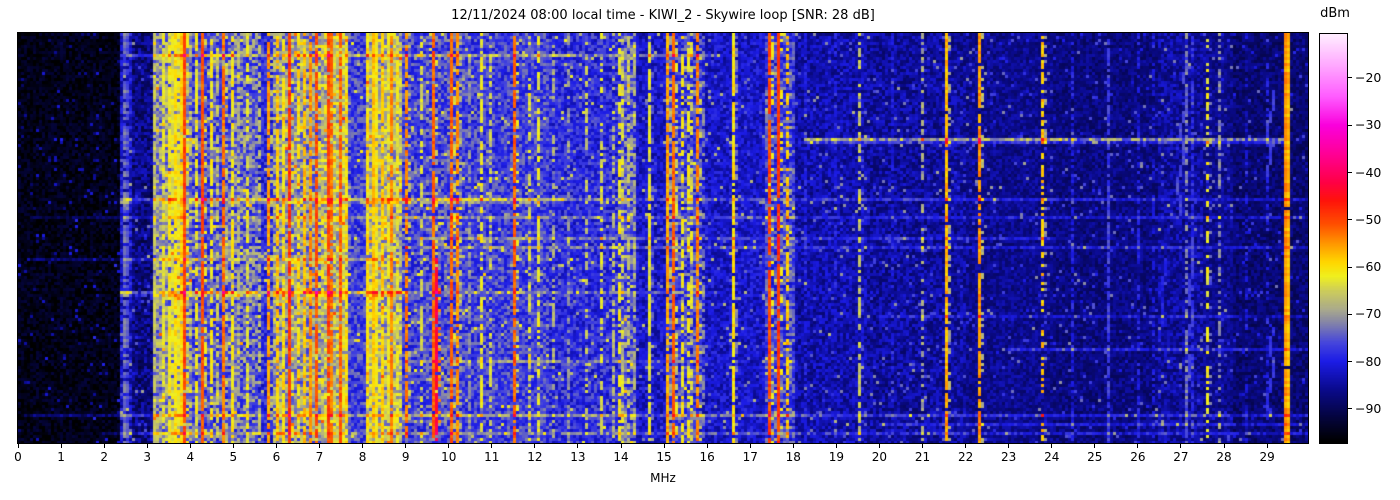 The image size is (1400, 500). What do you see at coordinates (836, 457) in the screenshot?
I see `x-tick-label: 19` at bounding box center [836, 457].